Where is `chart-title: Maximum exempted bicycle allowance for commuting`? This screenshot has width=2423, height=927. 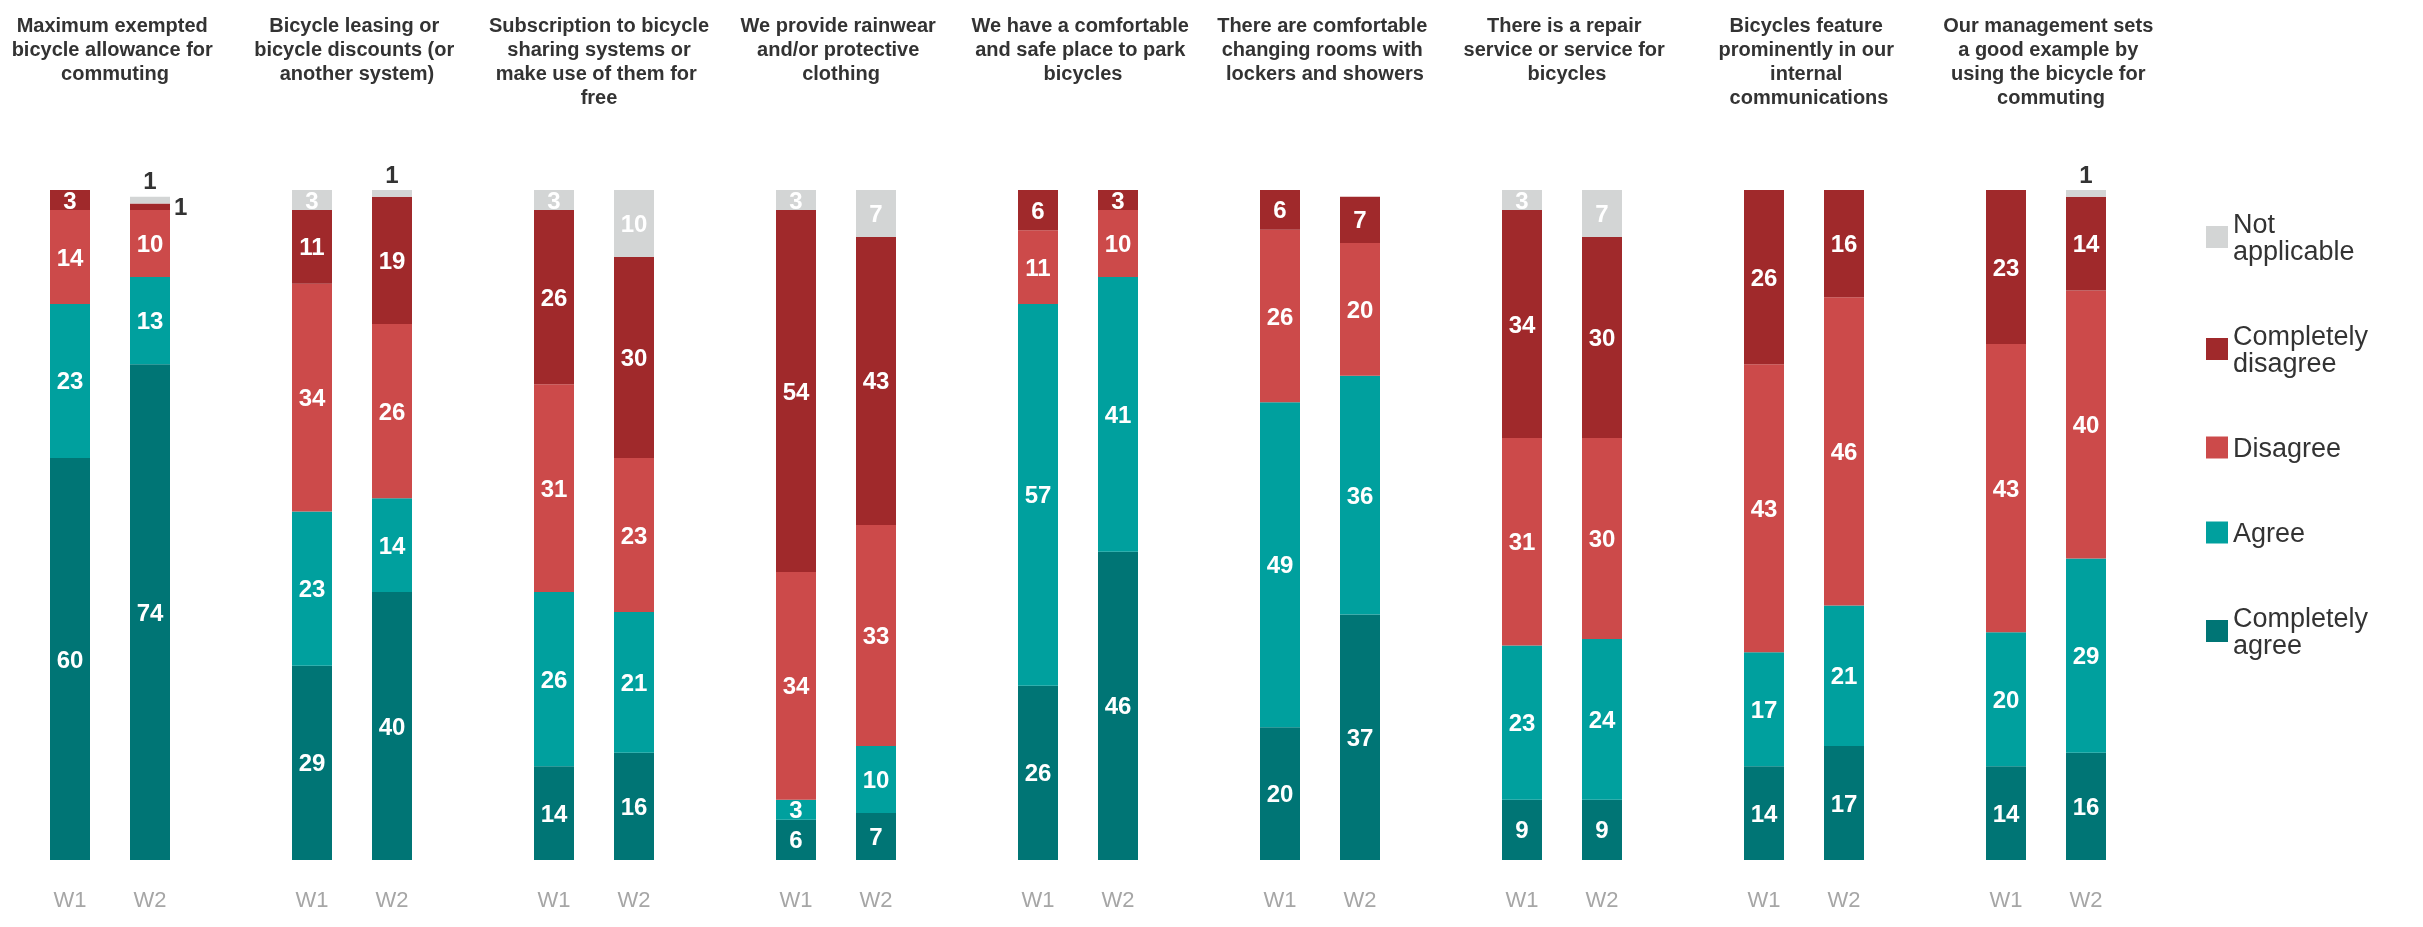
chart-title: Maximum exempted bicycle allowance for commuting is located at coordinates (115, 49).